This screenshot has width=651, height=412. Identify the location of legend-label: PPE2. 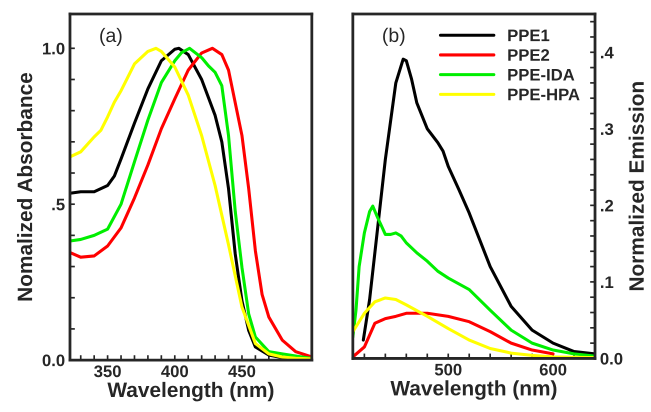
(529, 55).